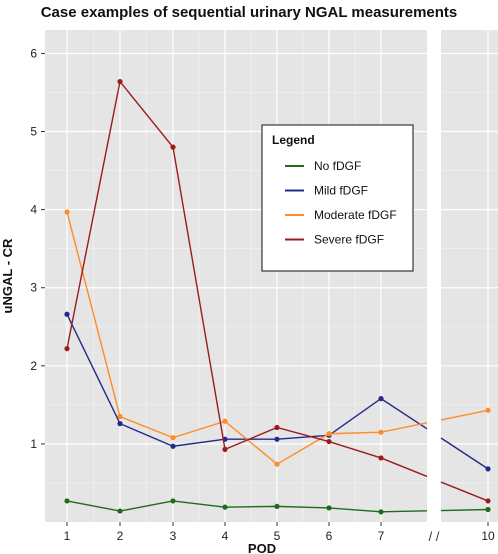 This screenshot has width=498, height=554. Describe the element at coordinates (381, 536) in the screenshot. I see `x-tick-label: 7` at that location.